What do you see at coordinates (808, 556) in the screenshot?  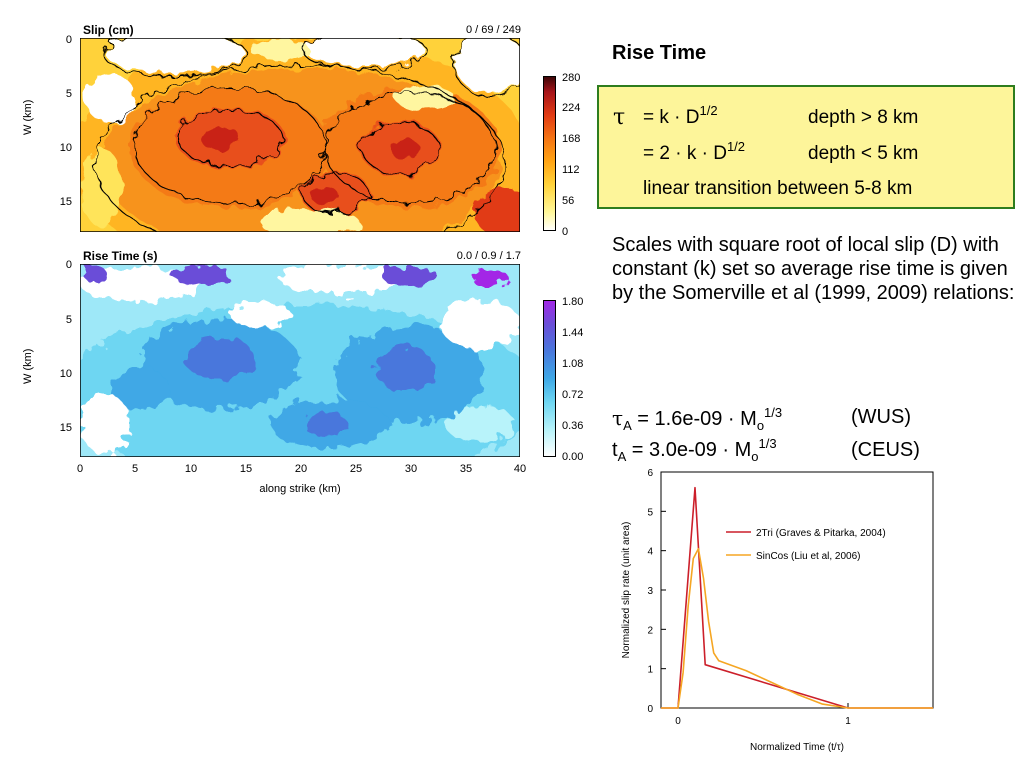 I see `legend-label: SinCos (Liu et al, 2006)` at bounding box center [808, 556].